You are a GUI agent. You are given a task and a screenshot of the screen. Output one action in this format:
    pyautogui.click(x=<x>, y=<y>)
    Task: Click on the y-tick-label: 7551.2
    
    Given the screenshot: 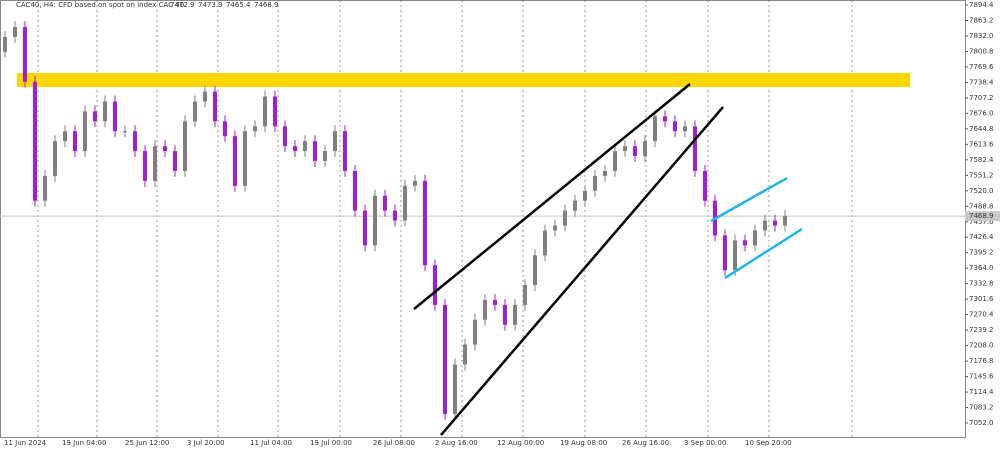 What is the action you would take?
    pyautogui.click(x=981, y=175)
    